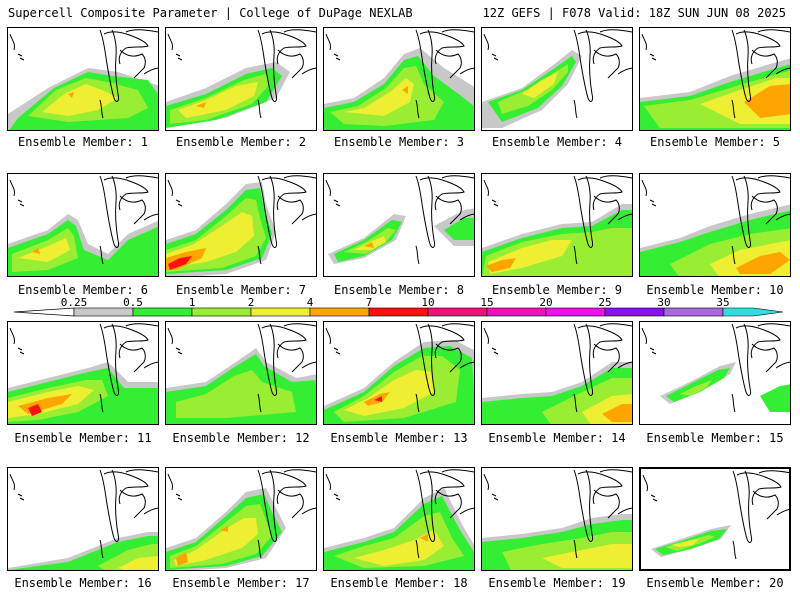 This screenshot has height=600, width=800. What do you see at coordinates (241, 583) in the screenshot?
I see `ensemble-member-label: Ensemble Member: 17` at bounding box center [241, 583].